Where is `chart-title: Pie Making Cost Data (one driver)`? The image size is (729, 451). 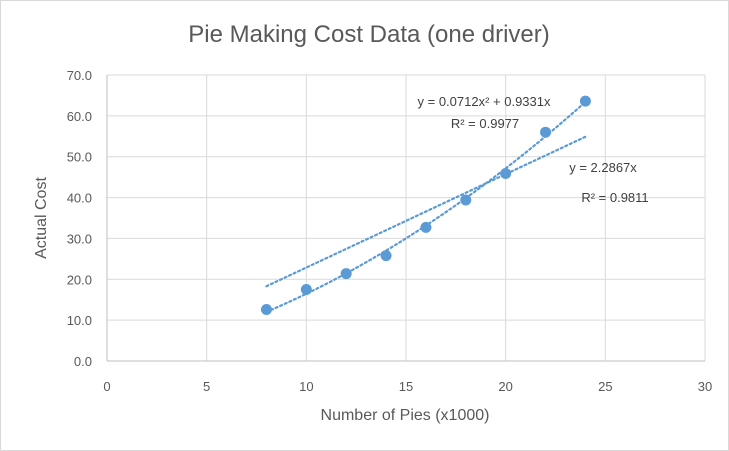 chart-title: Pie Making Cost Data (one driver) is located at coordinates (368, 34).